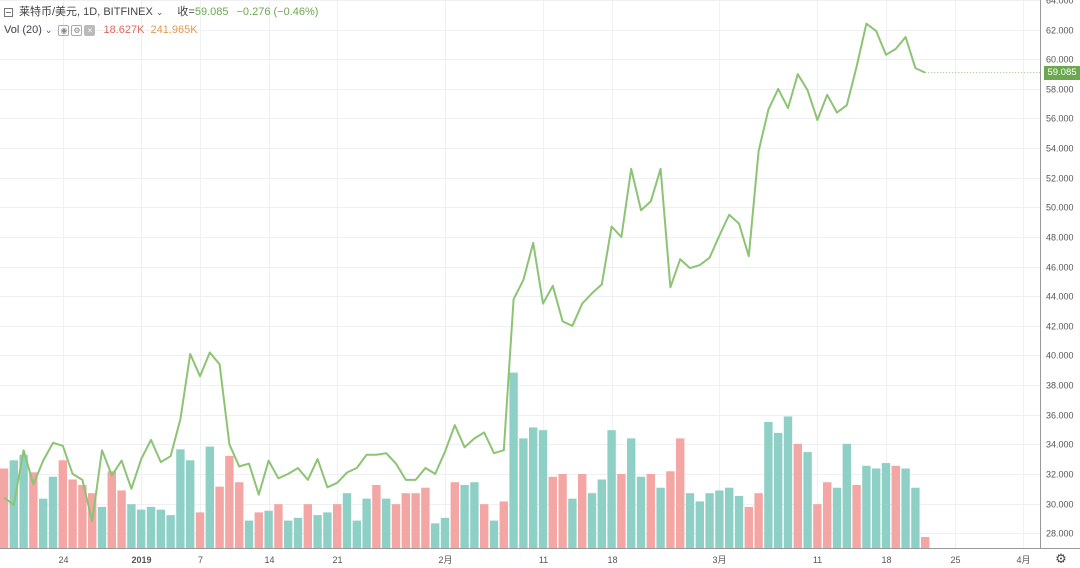  What do you see at coordinates (277, 12) in the screenshot?
I see `price-change: −0.276 (−0.46%)` at bounding box center [277, 12].